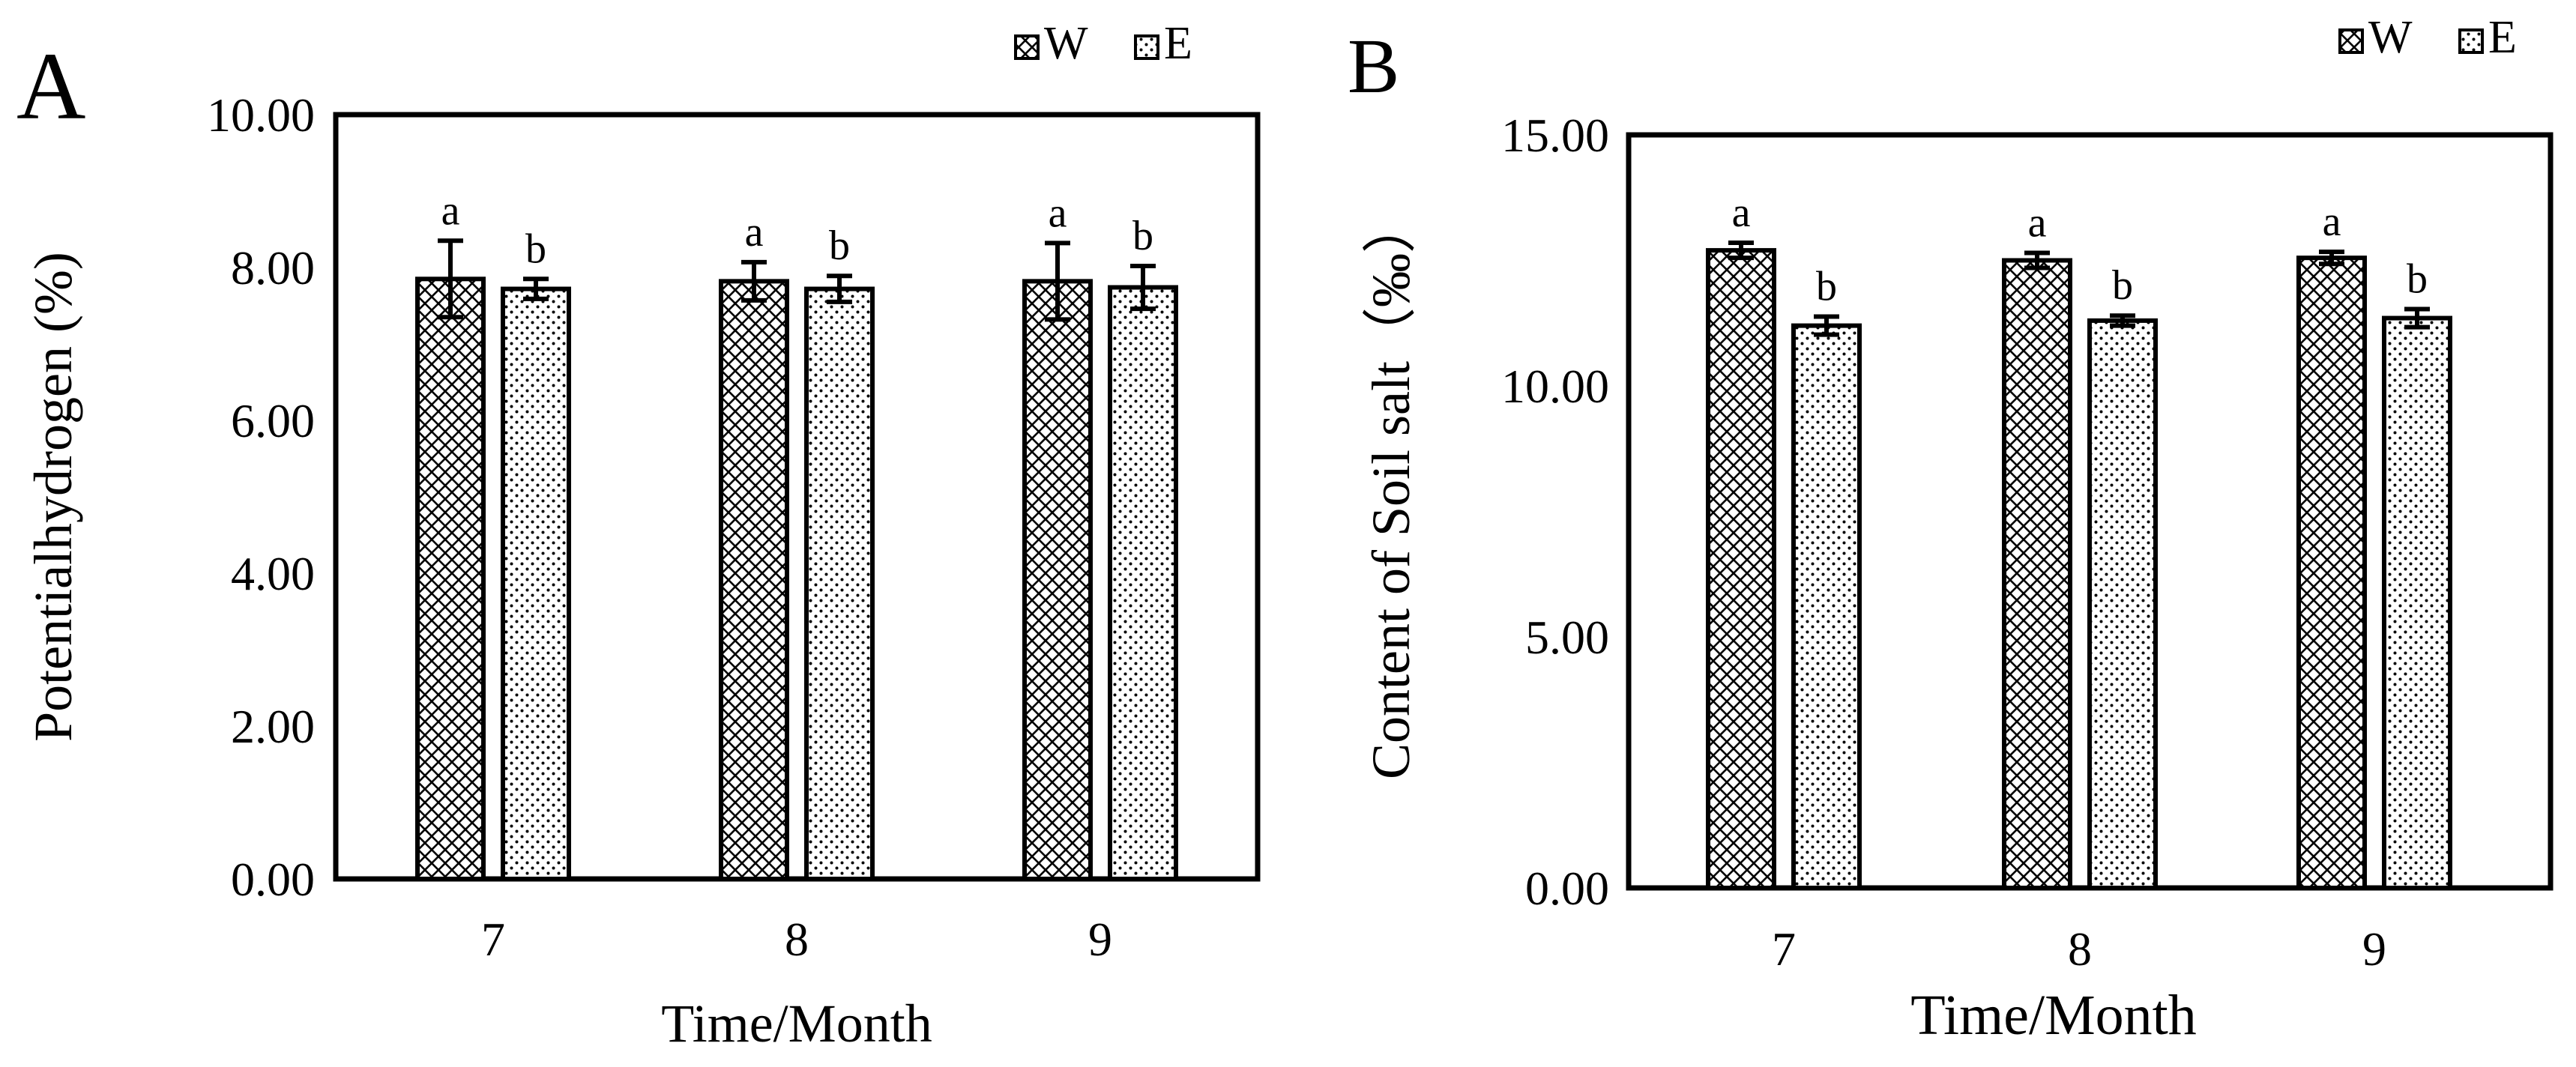 The width and height of the screenshot is (2576, 1067). What do you see at coordinates (1555, 386) in the screenshot?
I see `panel-b-y-tick-label: 10.00` at bounding box center [1555, 386].